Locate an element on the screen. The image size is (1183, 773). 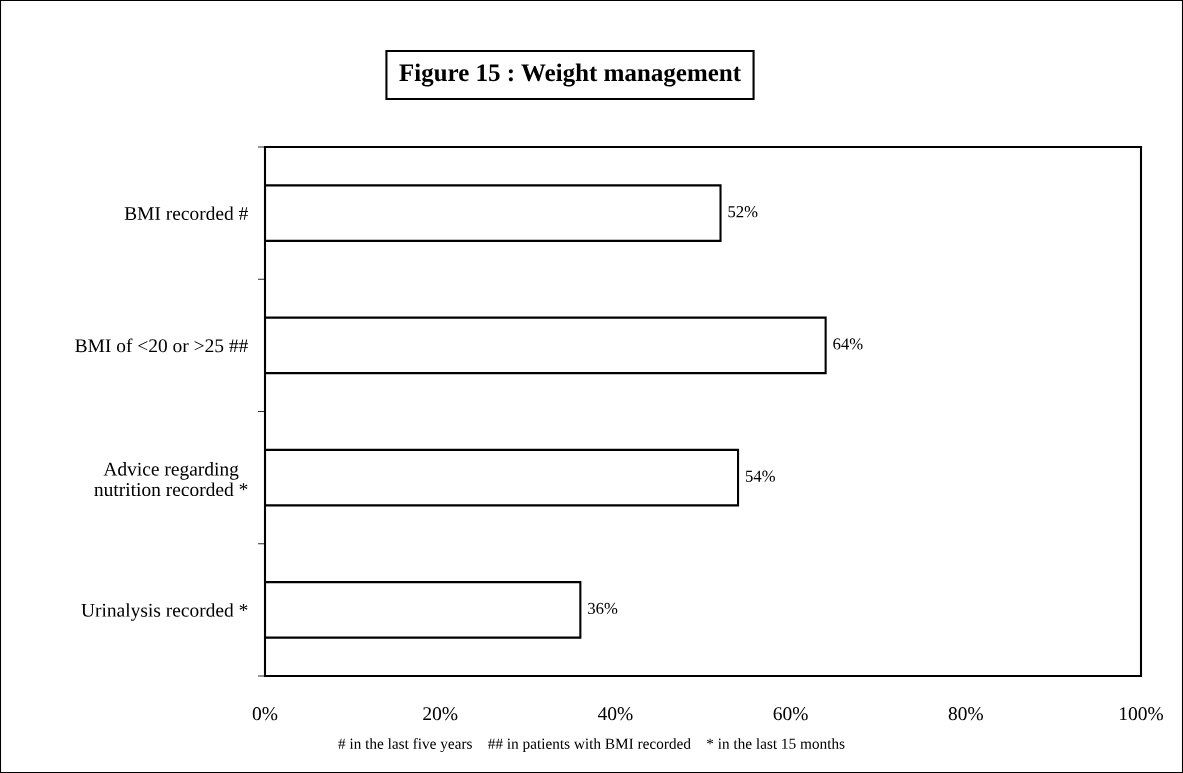
chart-title: Figure 15 : Weight management is located at coordinates (570, 75).